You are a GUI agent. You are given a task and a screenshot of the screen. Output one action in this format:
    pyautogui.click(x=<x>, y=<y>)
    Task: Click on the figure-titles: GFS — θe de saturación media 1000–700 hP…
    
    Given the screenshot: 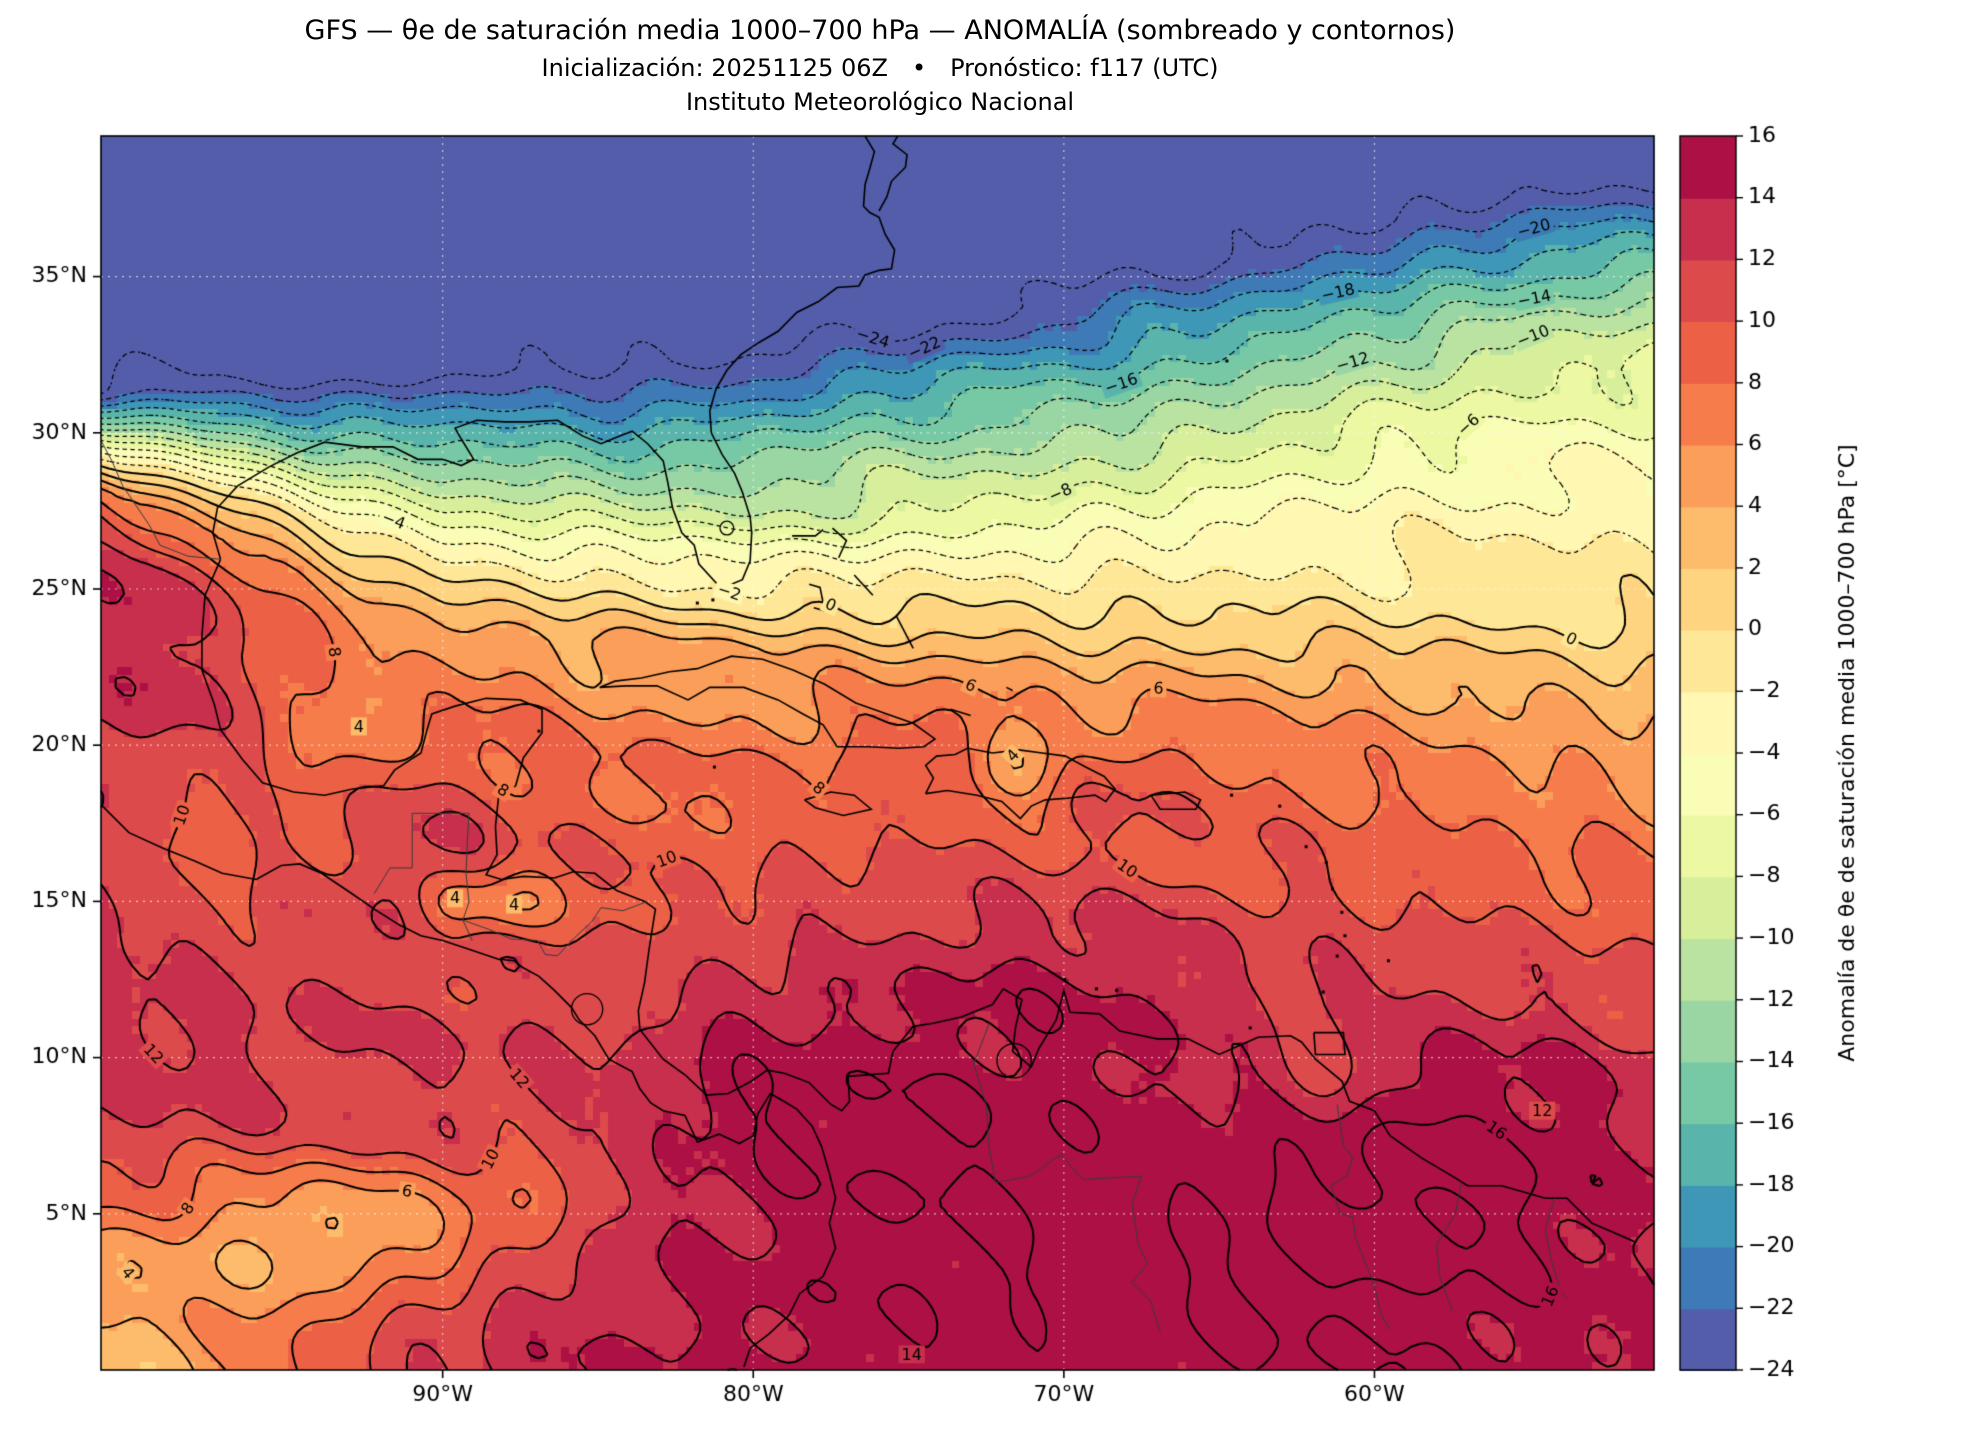 What is the action you would take?
    pyautogui.click(x=880, y=65)
    